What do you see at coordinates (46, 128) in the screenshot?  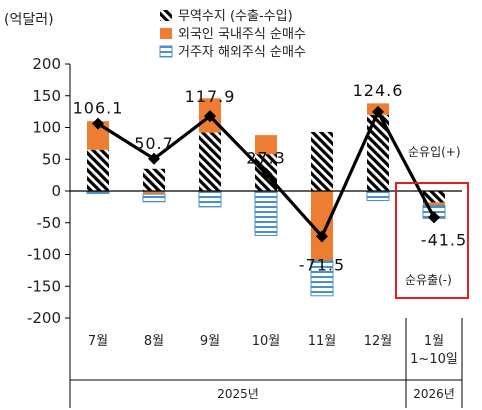 I see `y-tick-label: 100` at bounding box center [46, 128].